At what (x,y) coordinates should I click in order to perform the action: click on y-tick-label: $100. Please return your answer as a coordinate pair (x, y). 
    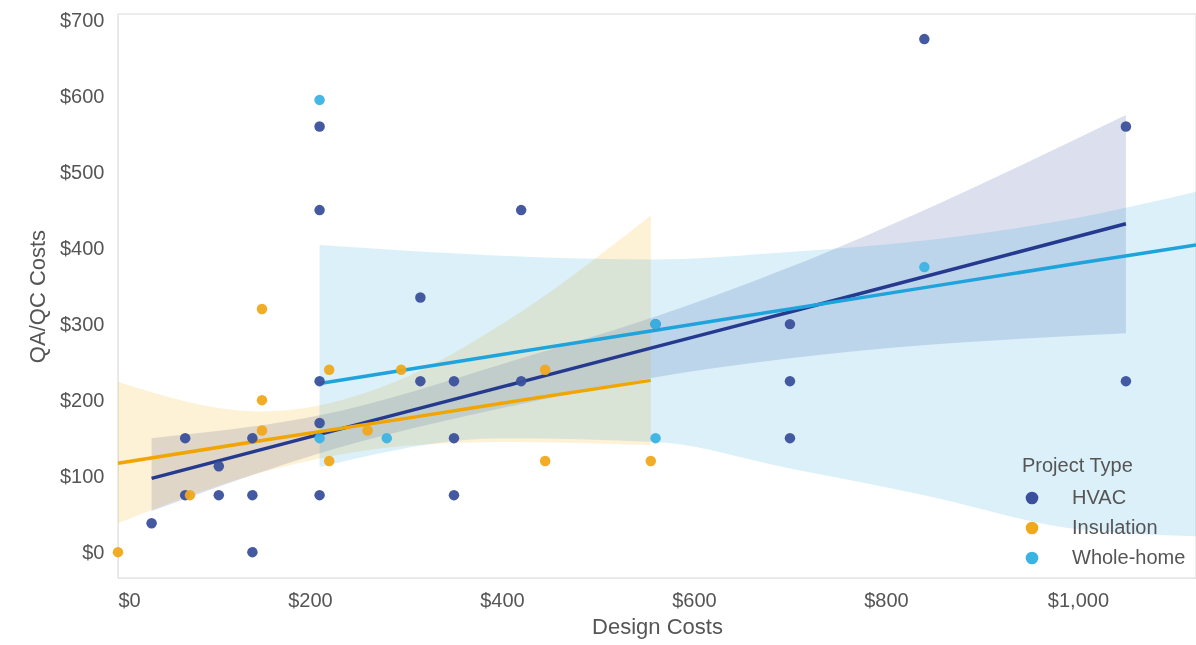
    Looking at the image, I should click on (82, 475).